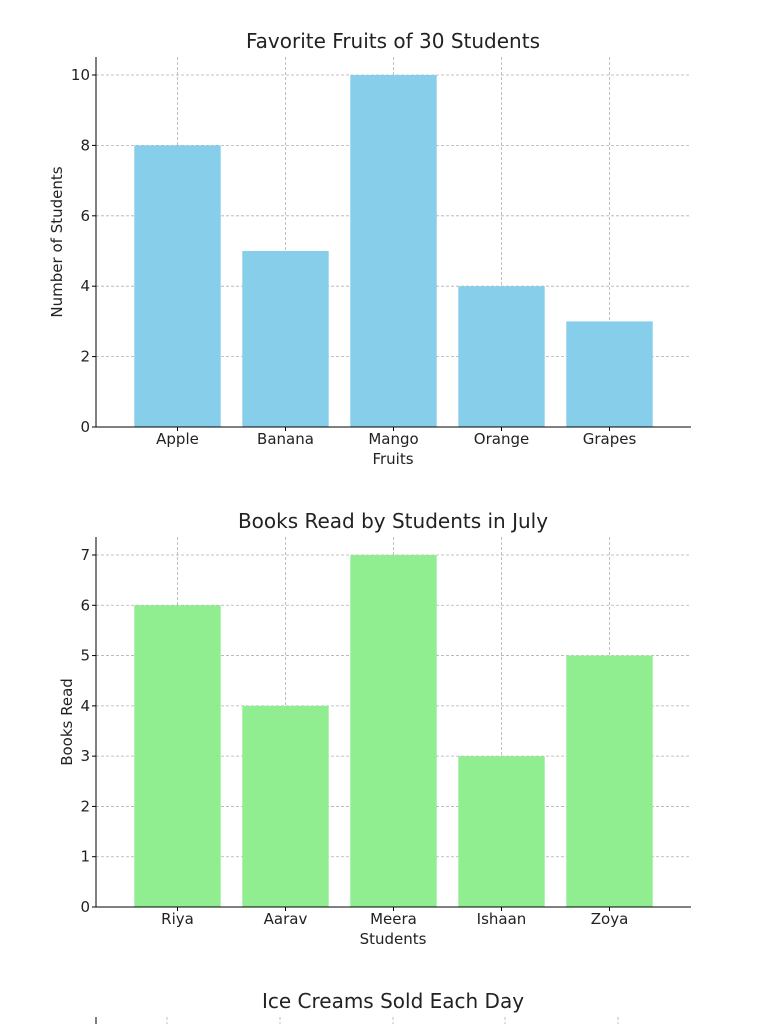 This screenshot has height=1024, width=768. I want to click on x-tick-label: Banana, so click(285, 439).